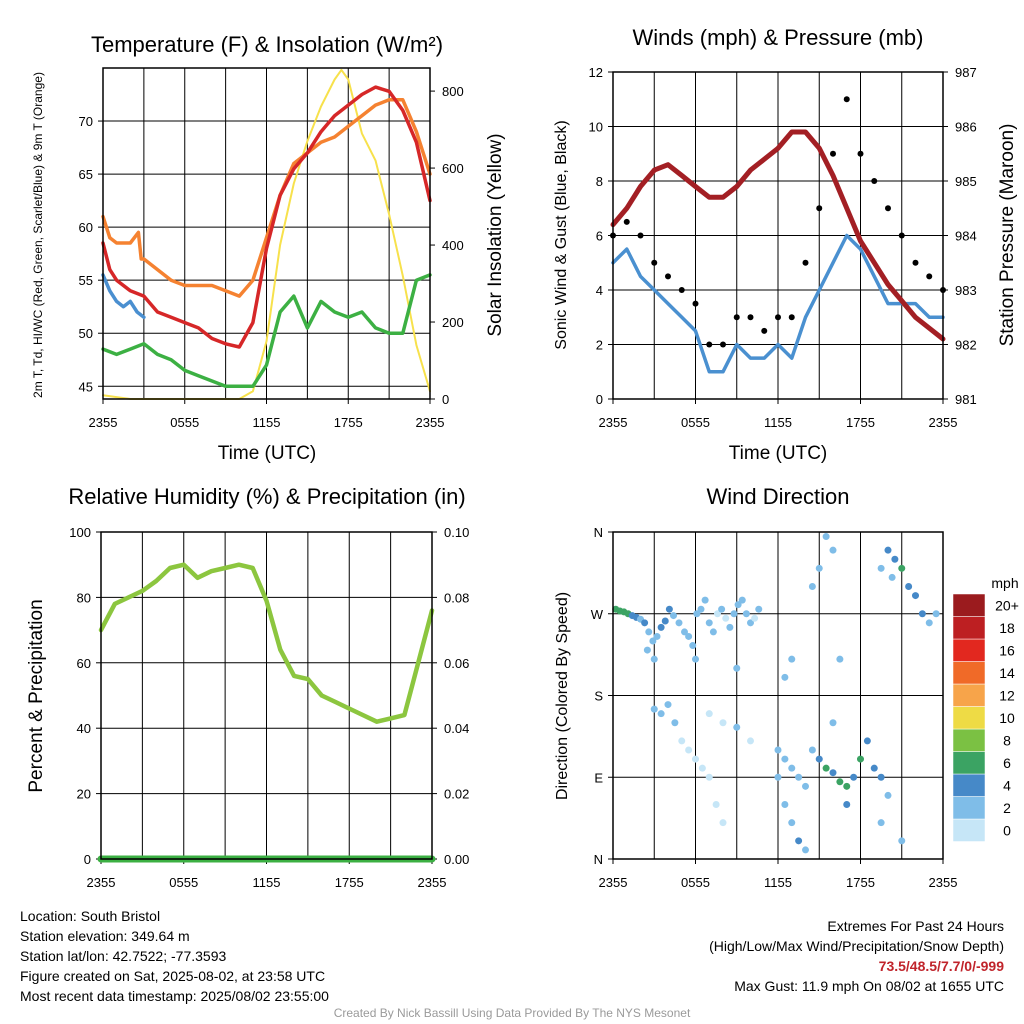  Describe the element at coordinates (1007, 740) in the screenshot. I see `colorbar-label: 8` at that location.